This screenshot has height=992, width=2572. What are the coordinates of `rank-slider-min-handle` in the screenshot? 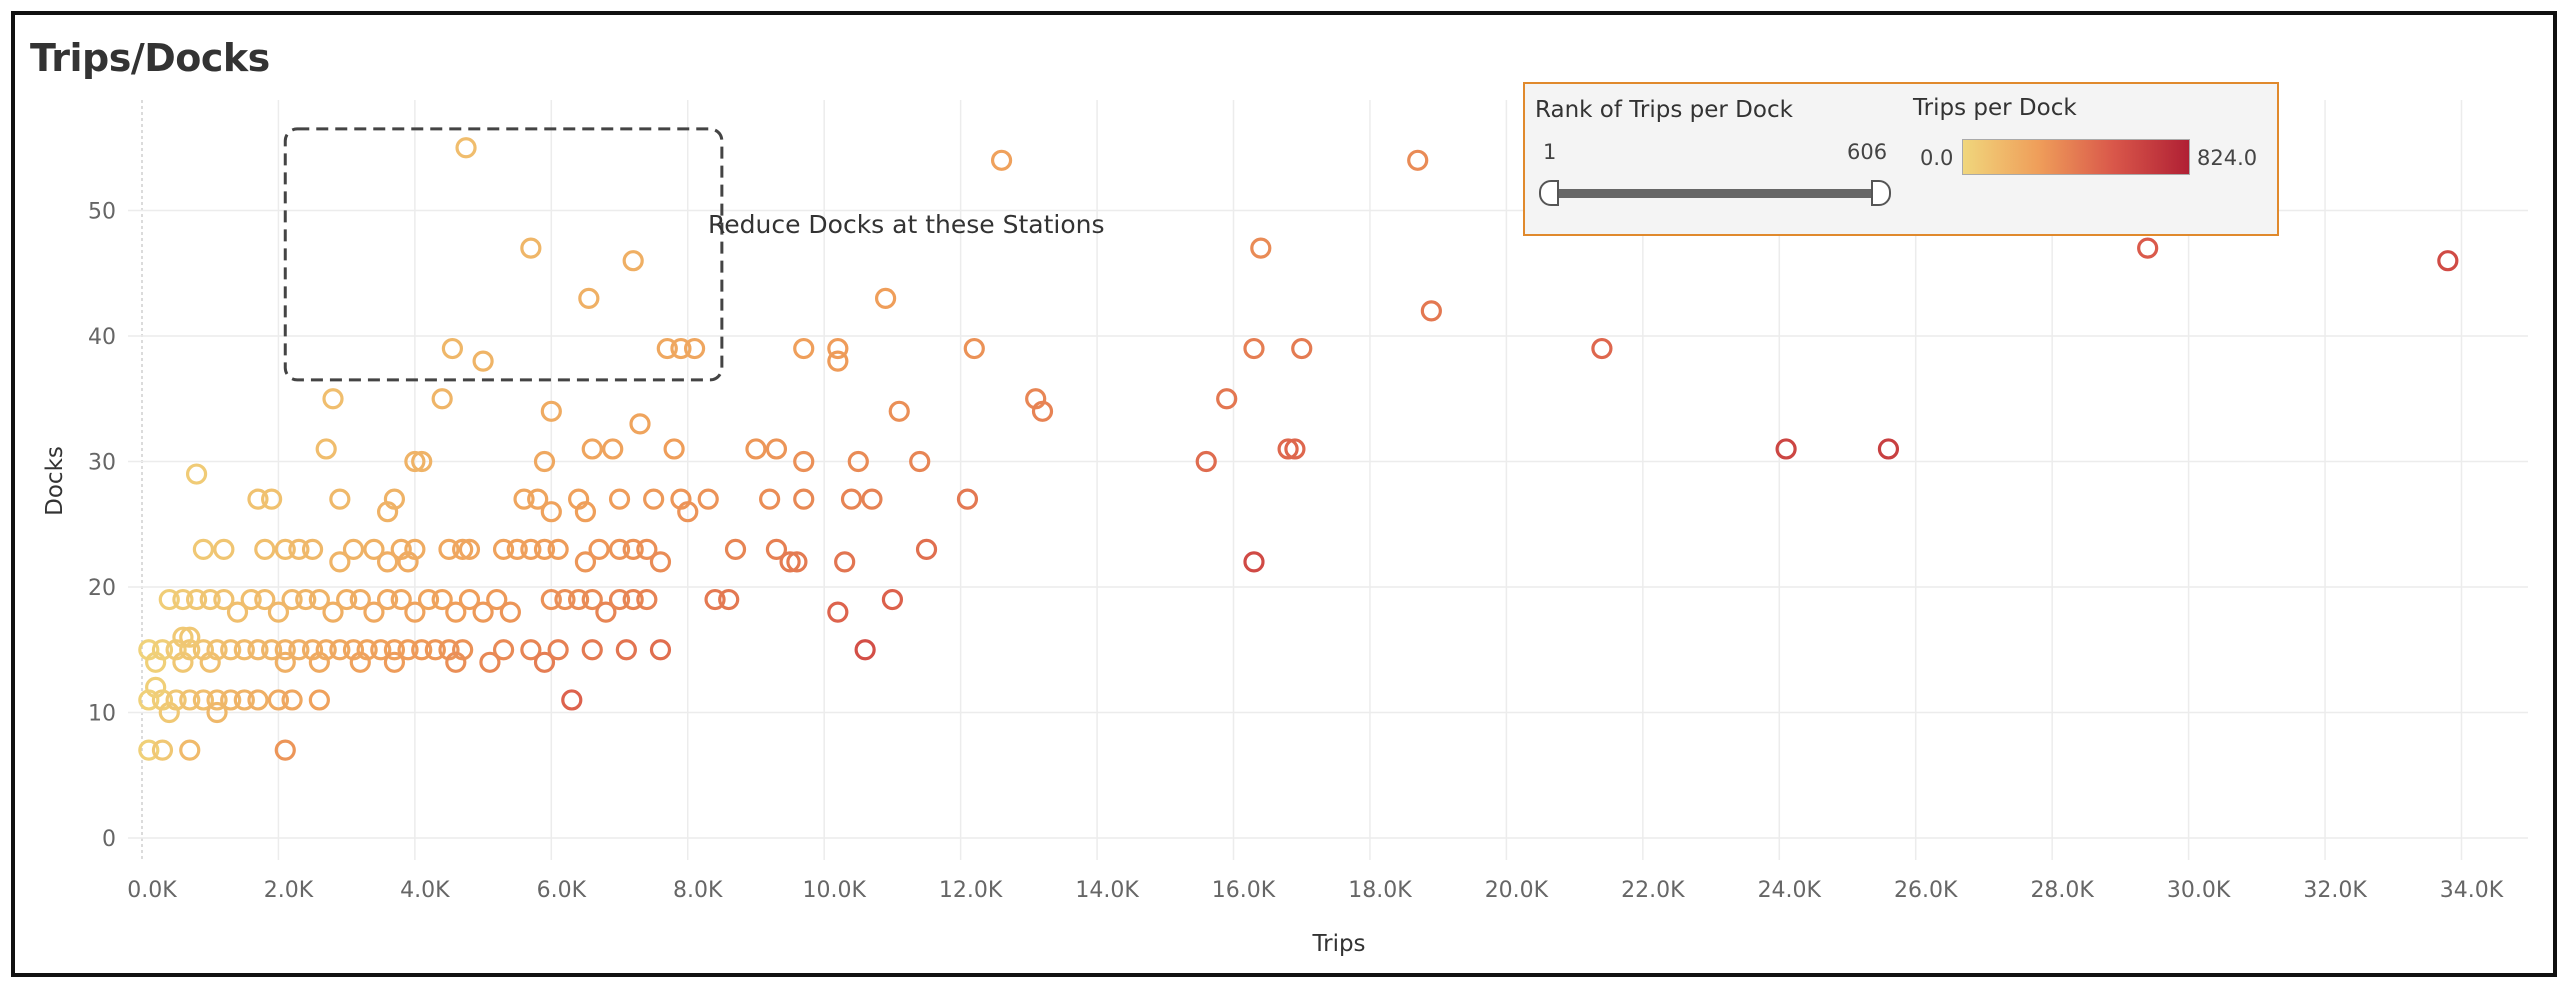 It's located at (1549, 193).